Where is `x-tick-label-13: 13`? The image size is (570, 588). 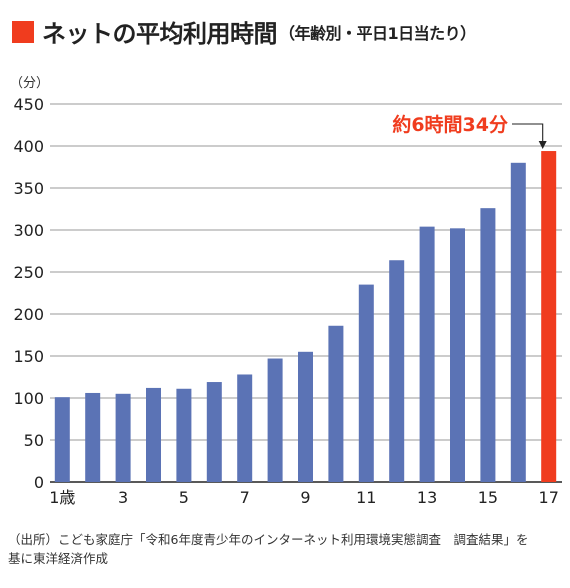
x-tick-label-13: 13 is located at coordinates (427, 497).